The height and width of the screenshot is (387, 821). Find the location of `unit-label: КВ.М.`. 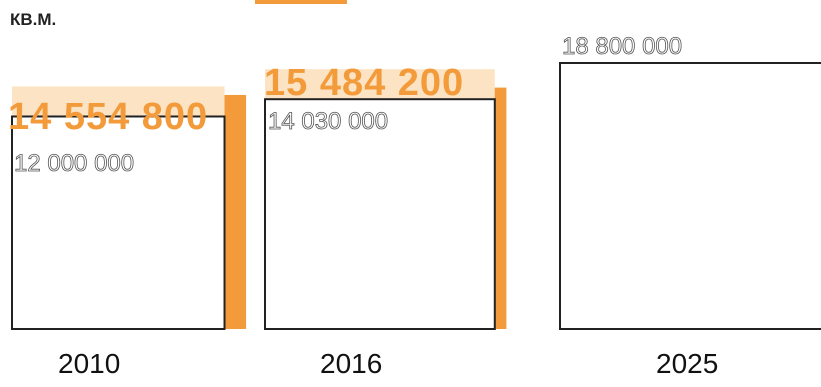

unit-label: КВ.М. is located at coordinates (33, 19).